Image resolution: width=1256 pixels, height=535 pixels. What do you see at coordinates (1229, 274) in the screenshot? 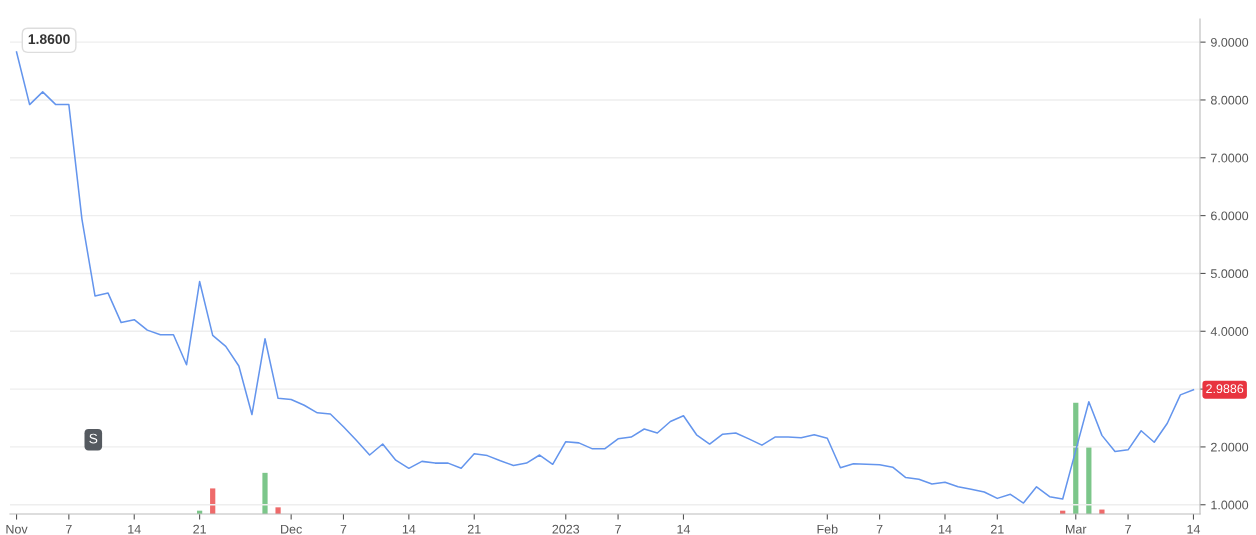
I see `y-tick-label: 5.0000` at bounding box center [1229, 274].